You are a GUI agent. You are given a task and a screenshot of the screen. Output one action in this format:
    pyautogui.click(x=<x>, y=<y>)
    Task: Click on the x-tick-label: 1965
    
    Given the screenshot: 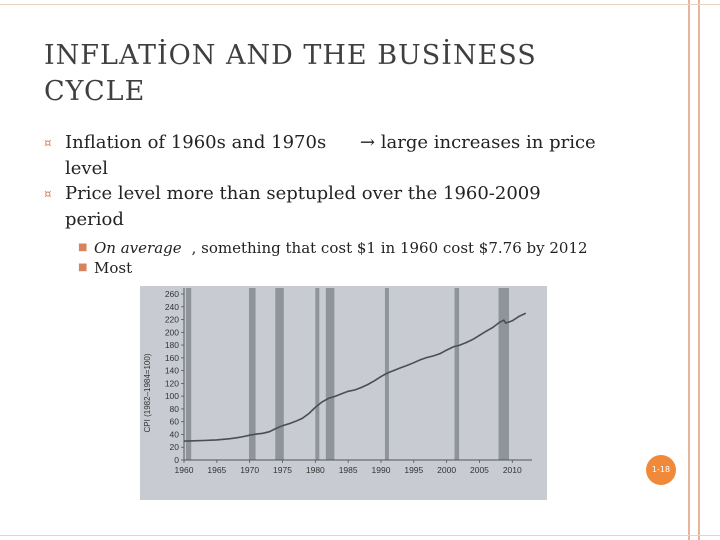 What is the action you would take?
    pyautogui.click(x=216, y=470)
    